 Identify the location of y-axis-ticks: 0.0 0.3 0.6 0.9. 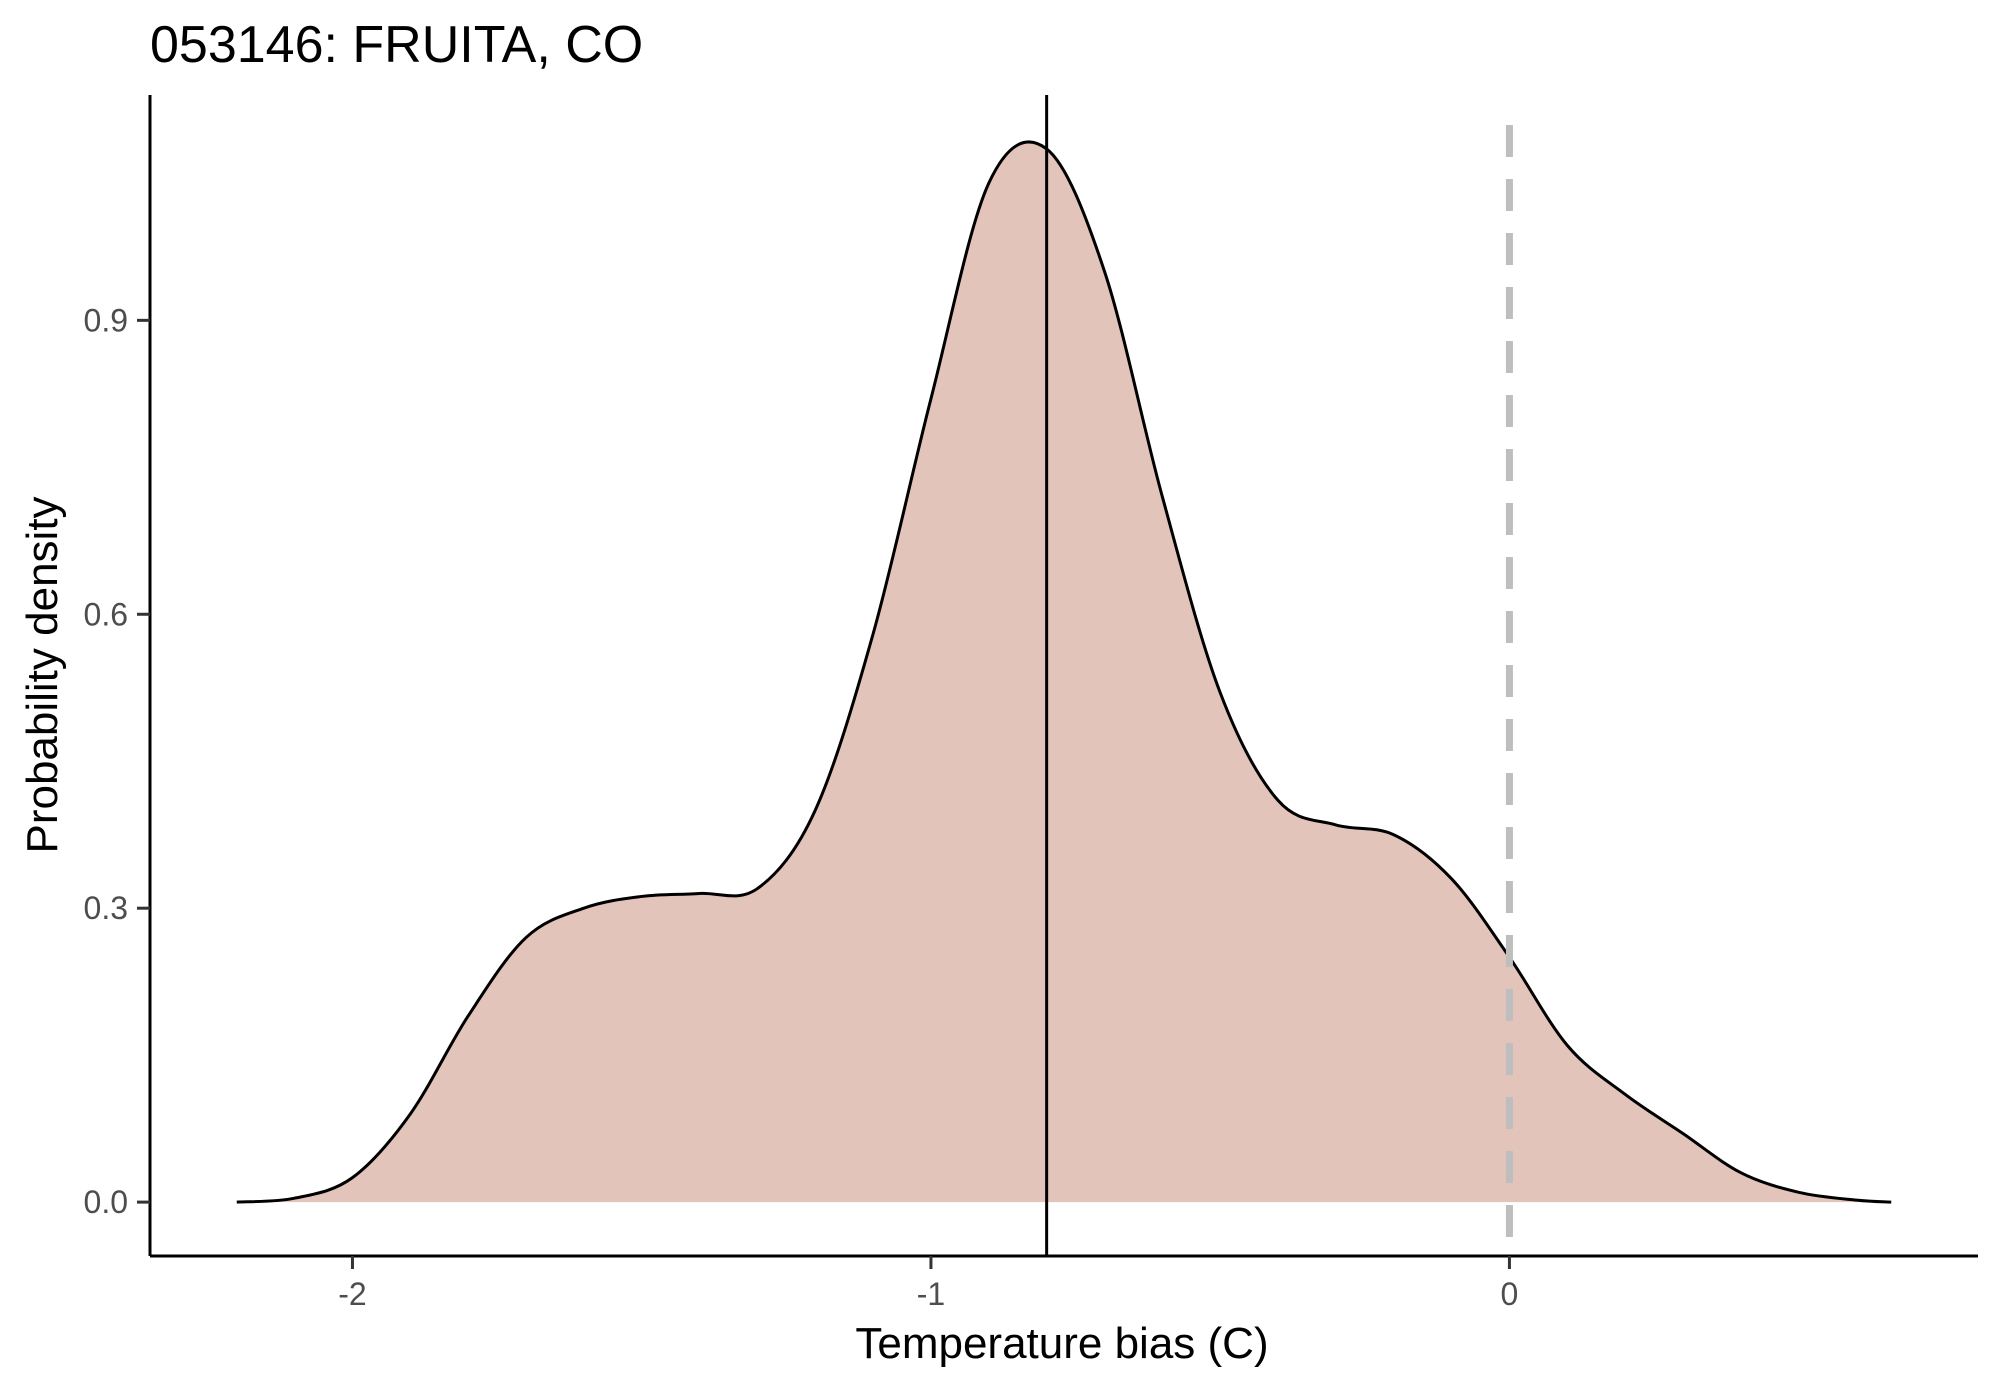
(117, 761).